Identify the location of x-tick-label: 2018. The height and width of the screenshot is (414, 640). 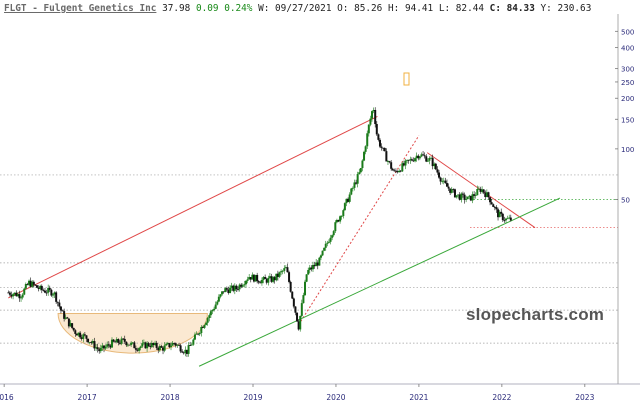
(170, 397).